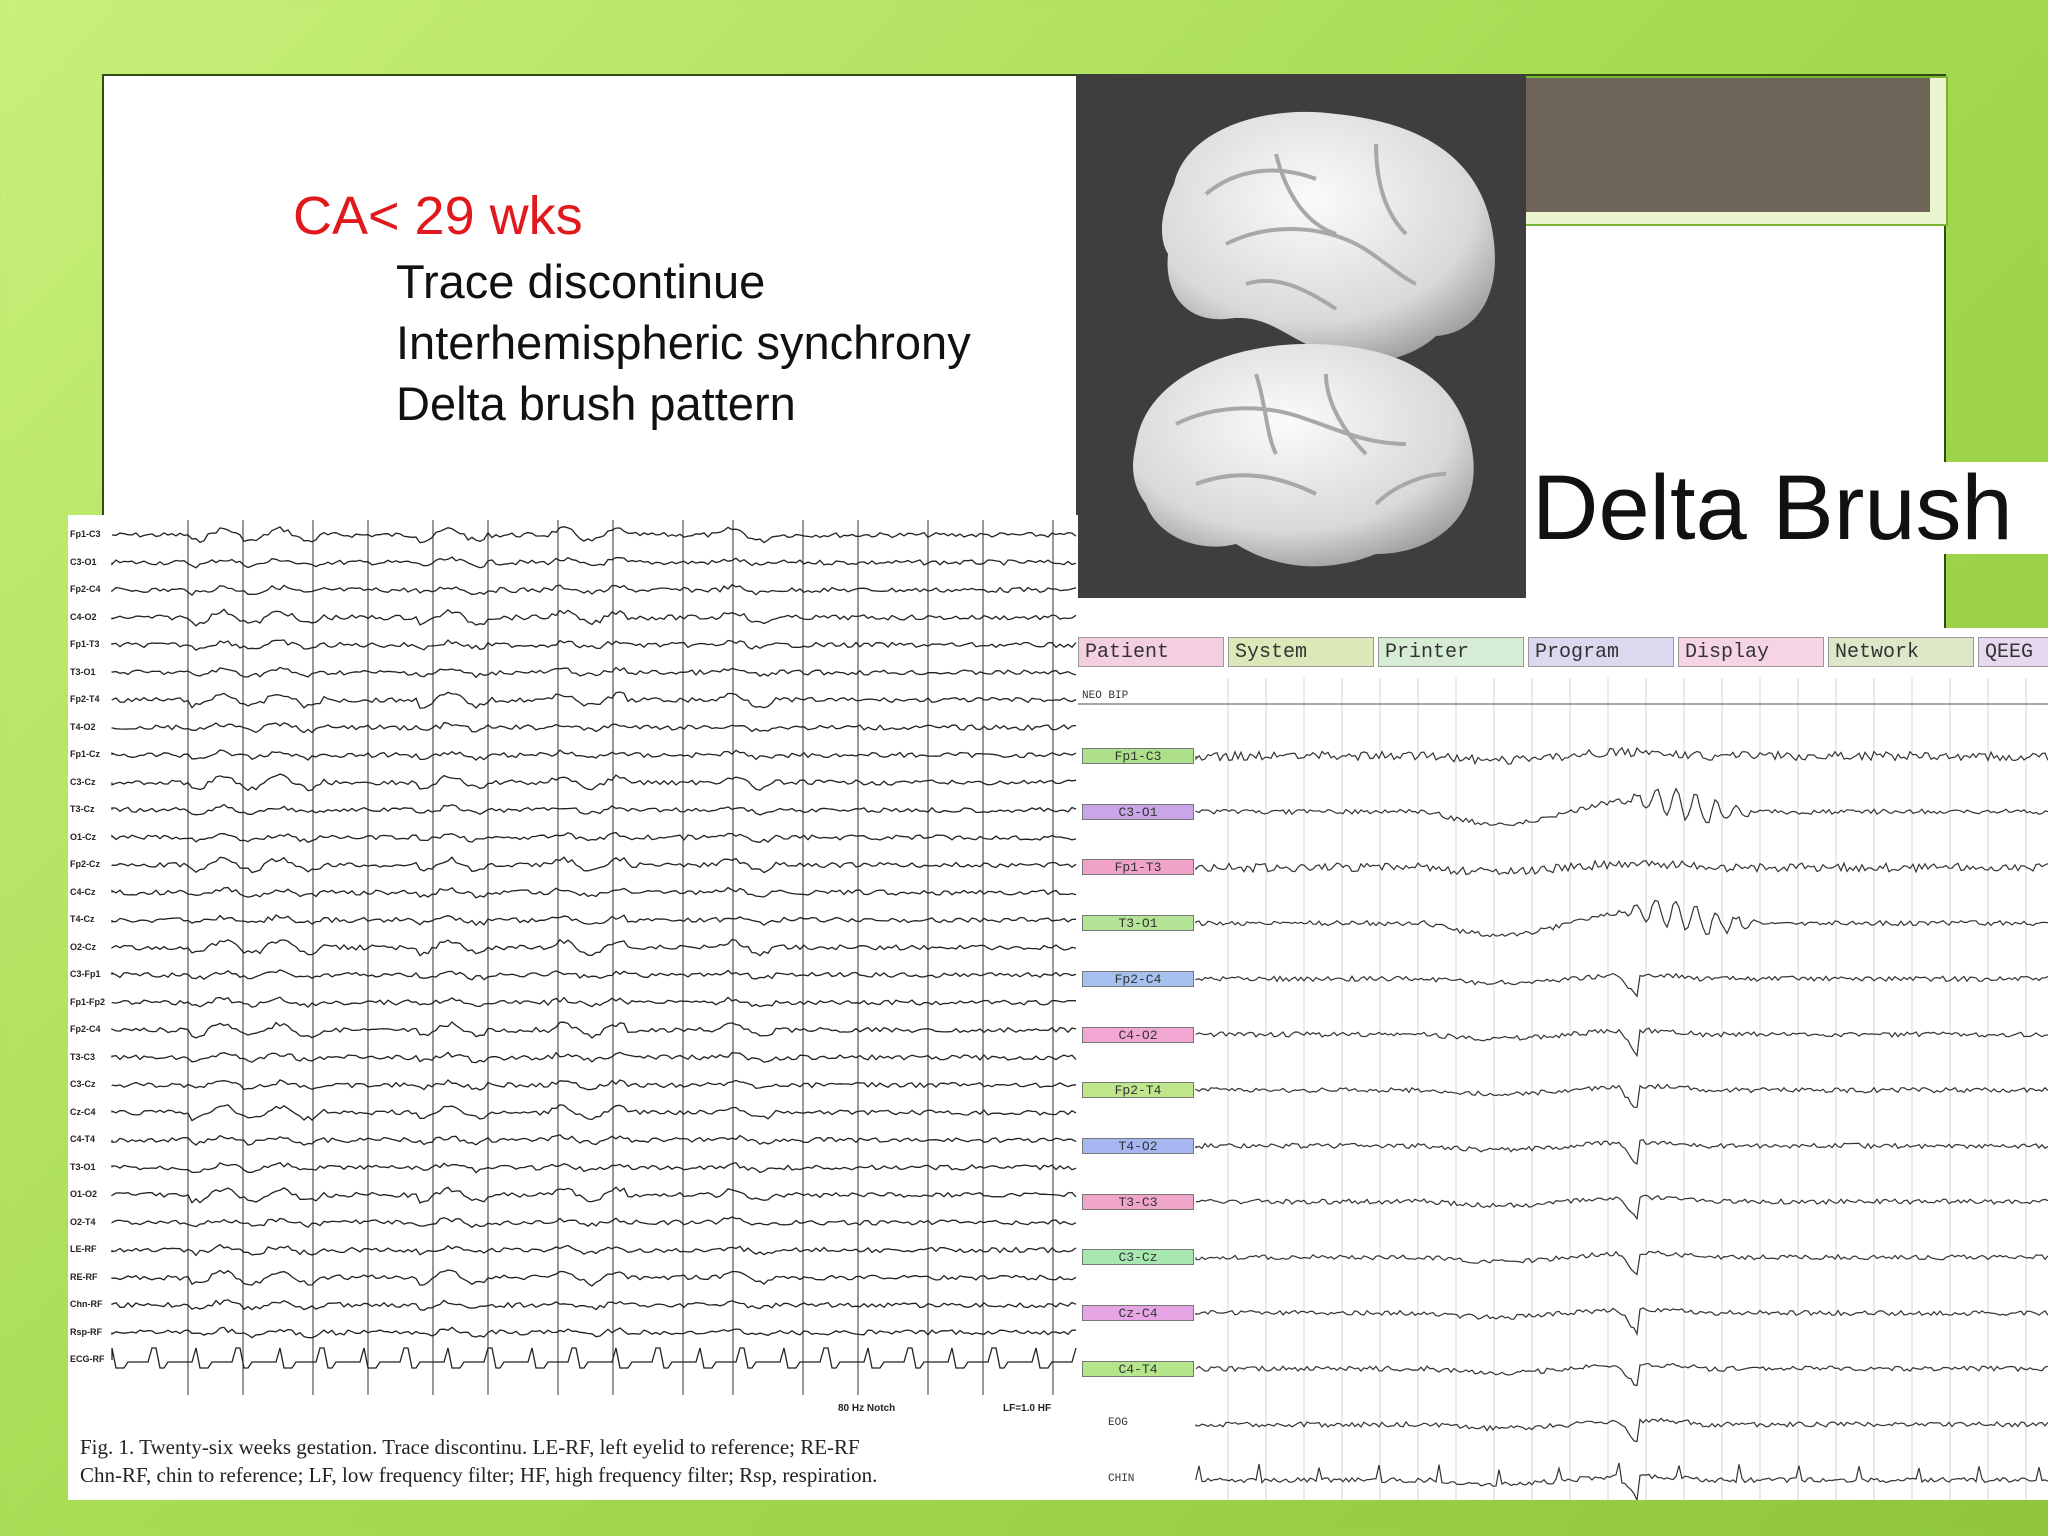  What do you see at coordinates (85, 644) in the screenshot?
I see `left-channel-label-fp1-t3: Fp1-T3` at bounding box center [85, 644].